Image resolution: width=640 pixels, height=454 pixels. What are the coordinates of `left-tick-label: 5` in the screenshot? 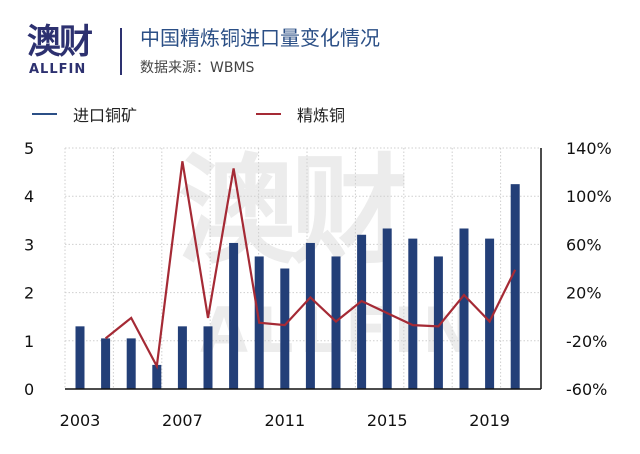 It's located at (29, 148).